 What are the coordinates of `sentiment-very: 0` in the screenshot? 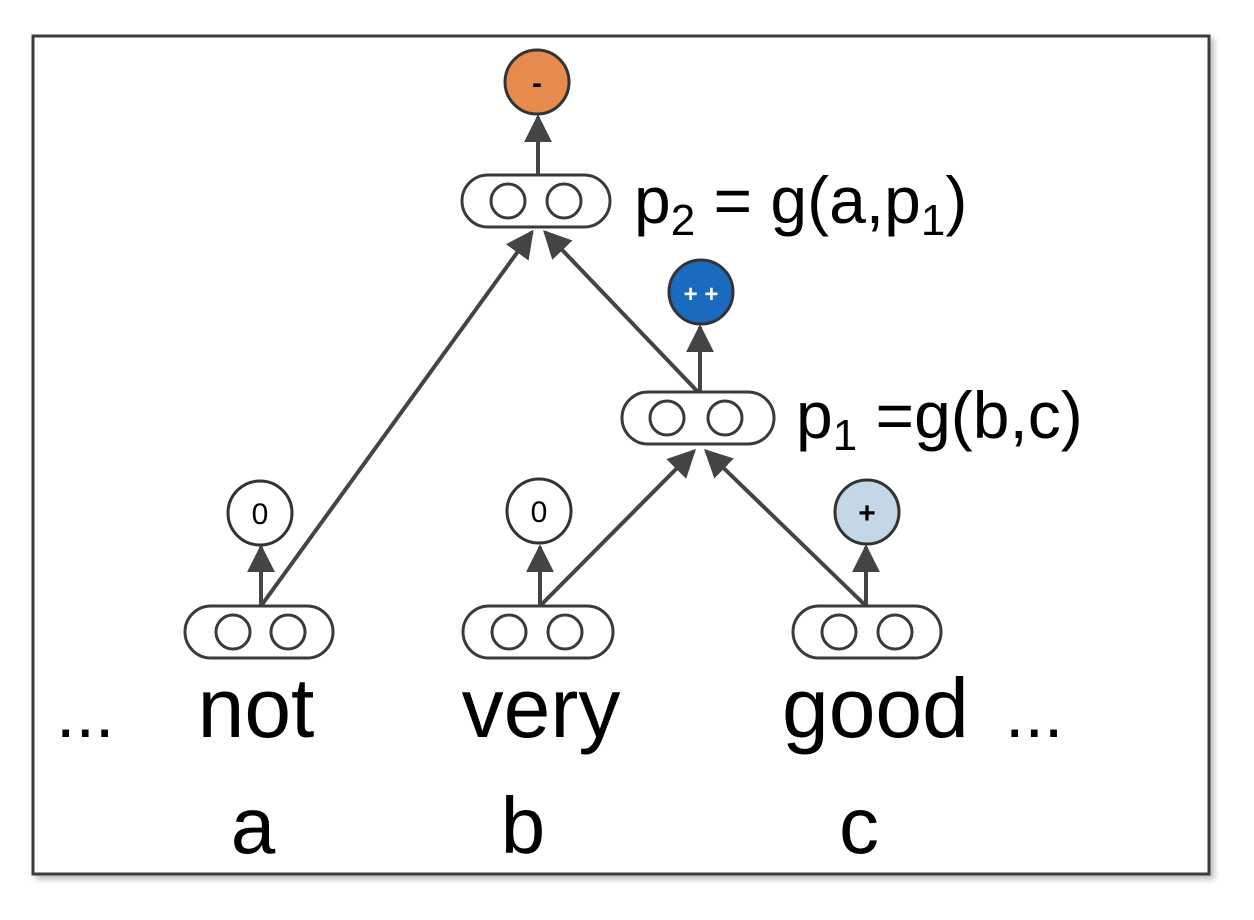 It's located at (539, 511).